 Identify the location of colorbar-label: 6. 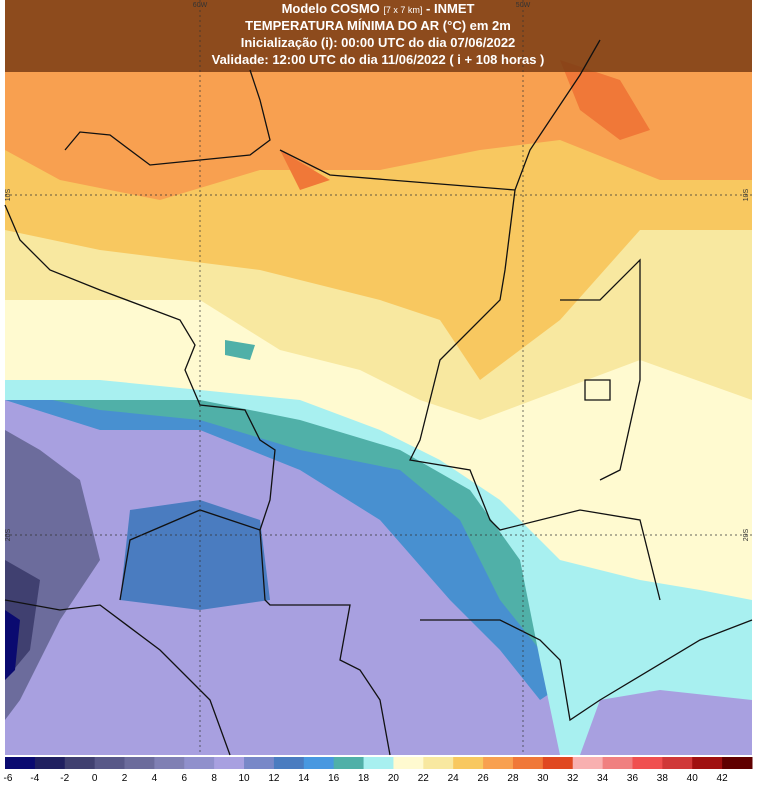
(184, 778).